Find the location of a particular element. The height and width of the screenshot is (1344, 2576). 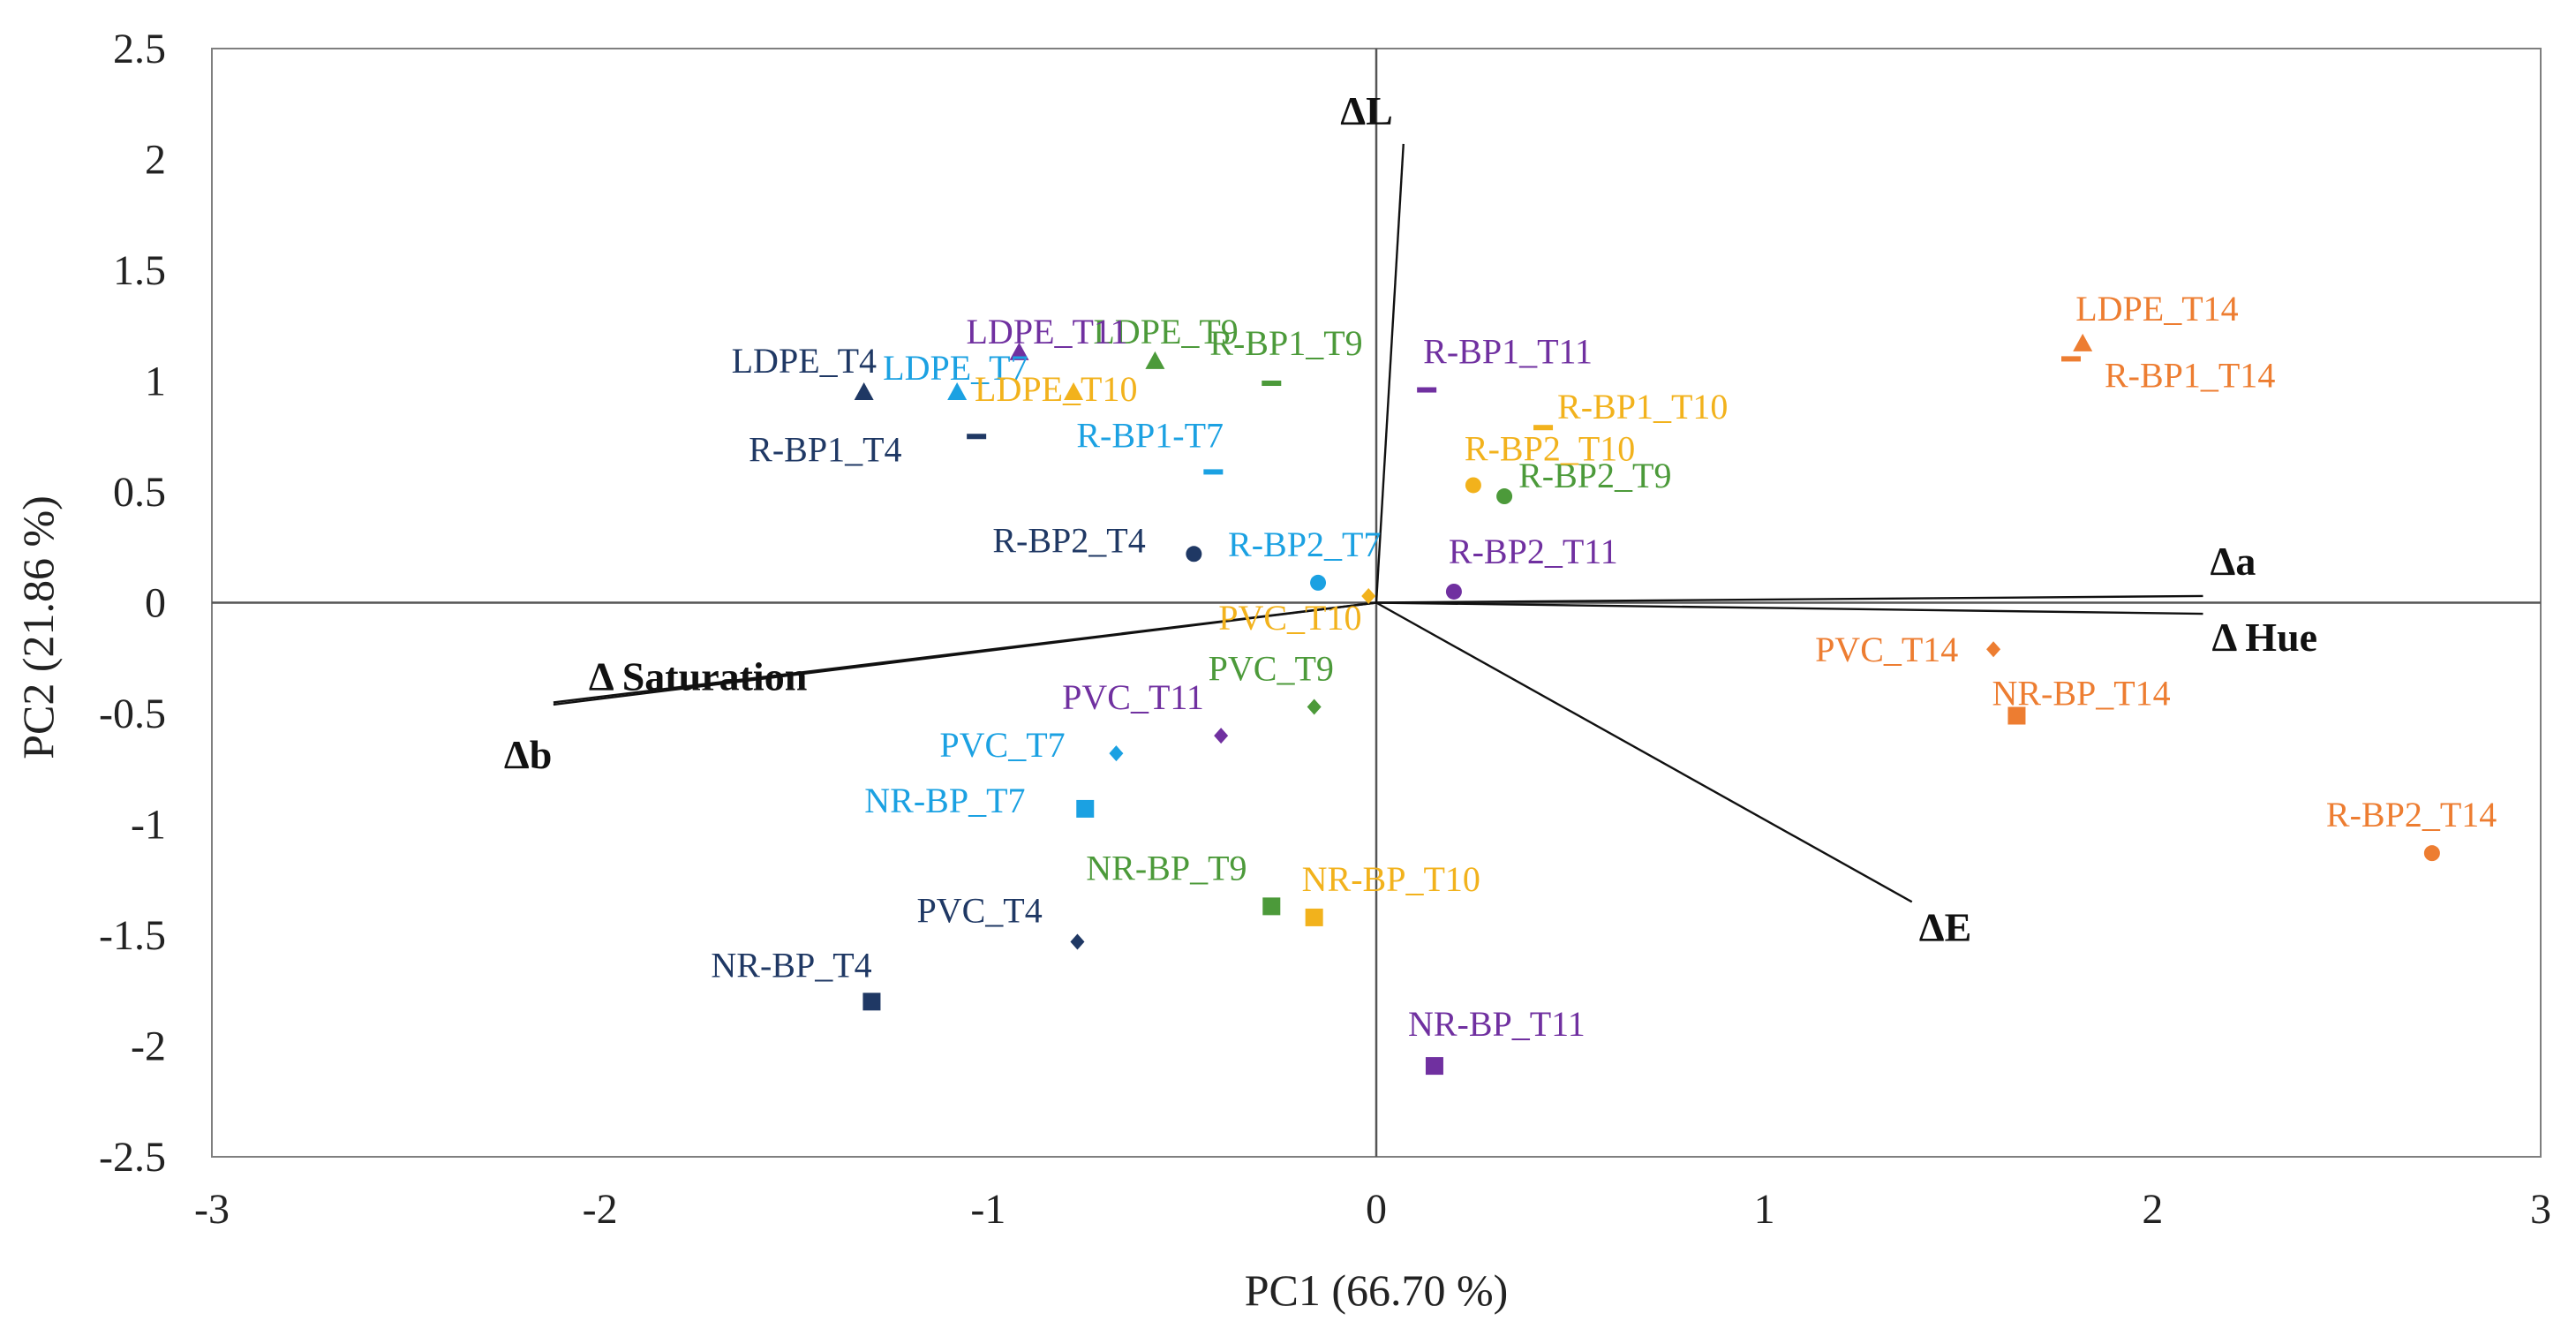

point-label: R-BP2_T4 is located at coordinates (1069, 540).